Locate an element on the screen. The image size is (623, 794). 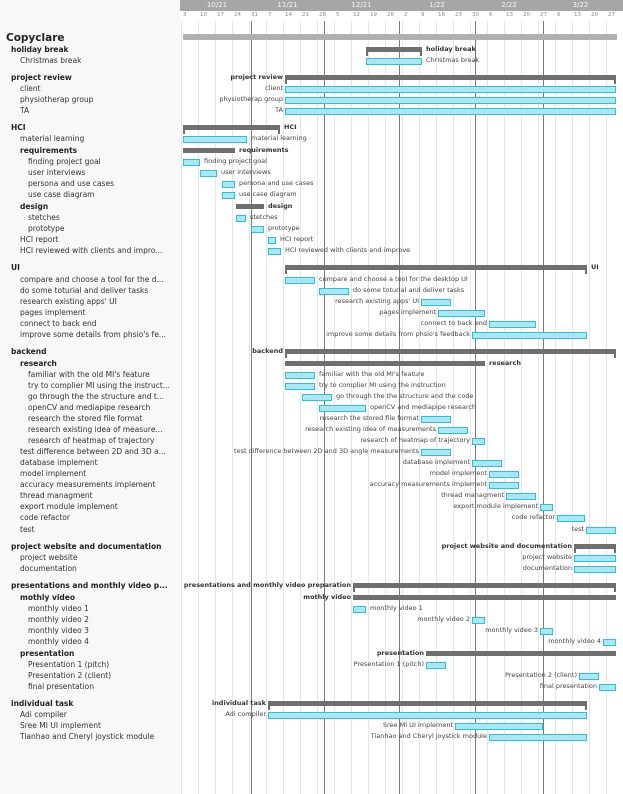
task-label: prototype is located at coordinates (46, 228).